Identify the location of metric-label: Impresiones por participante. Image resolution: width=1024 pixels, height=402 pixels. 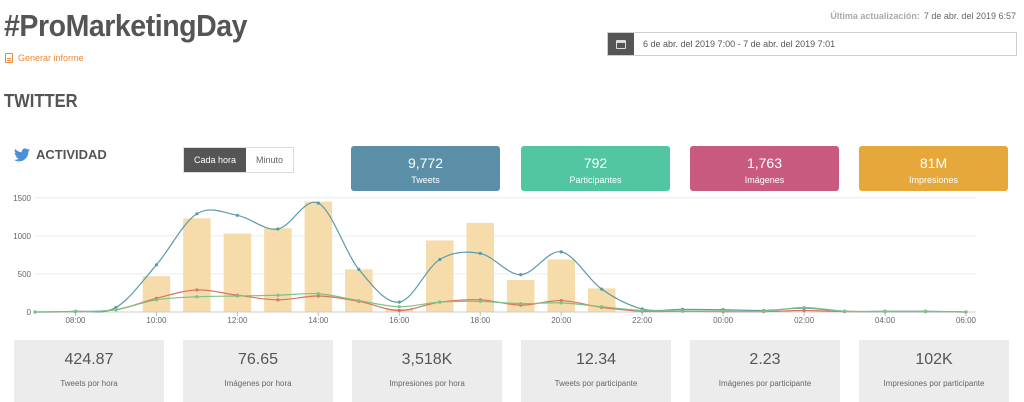
(934, 383).